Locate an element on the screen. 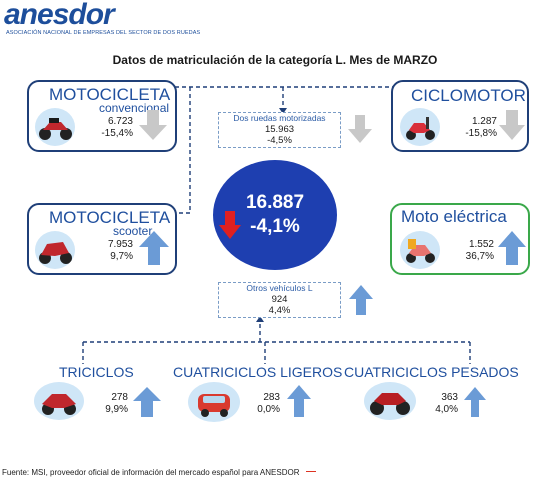 The image size is (550, 480). stat-change: 36,7% is located at coordinates (479, 256).